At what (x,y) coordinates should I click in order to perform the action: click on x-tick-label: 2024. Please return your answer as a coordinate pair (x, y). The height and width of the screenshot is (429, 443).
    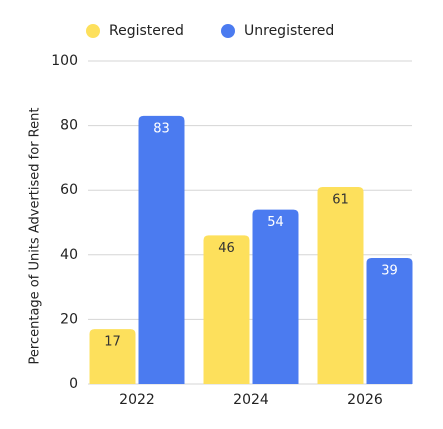
    Looking at the image, I should click on (251, 400).